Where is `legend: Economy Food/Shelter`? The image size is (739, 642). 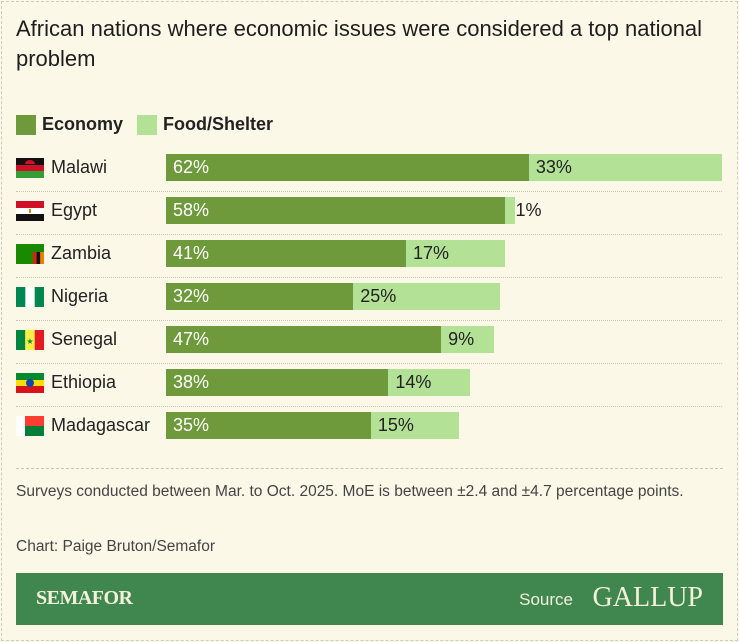 legend: Economy Food/Shelter is located at coordinates (151, 124).